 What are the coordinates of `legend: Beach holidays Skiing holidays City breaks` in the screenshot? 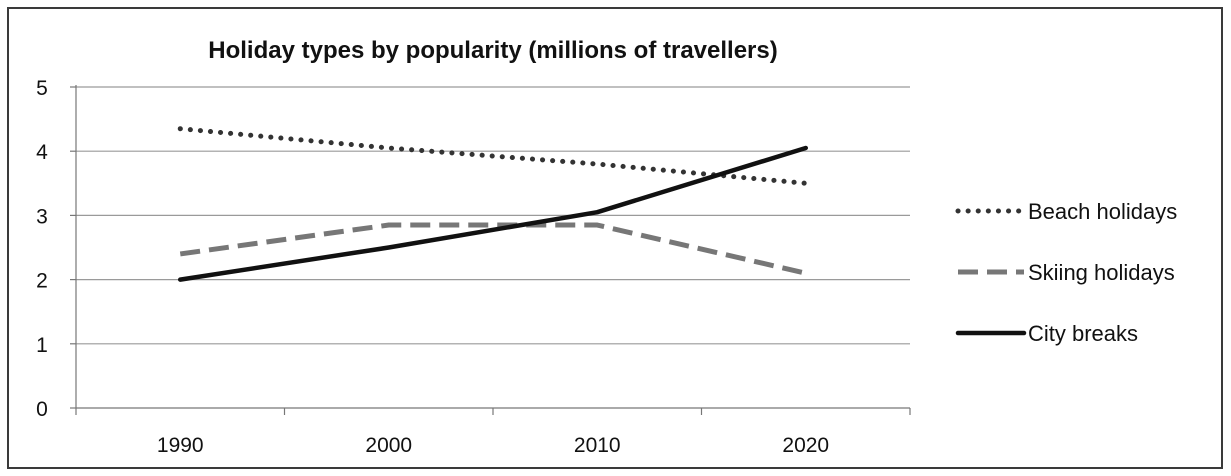 It's located at (1066, 272).